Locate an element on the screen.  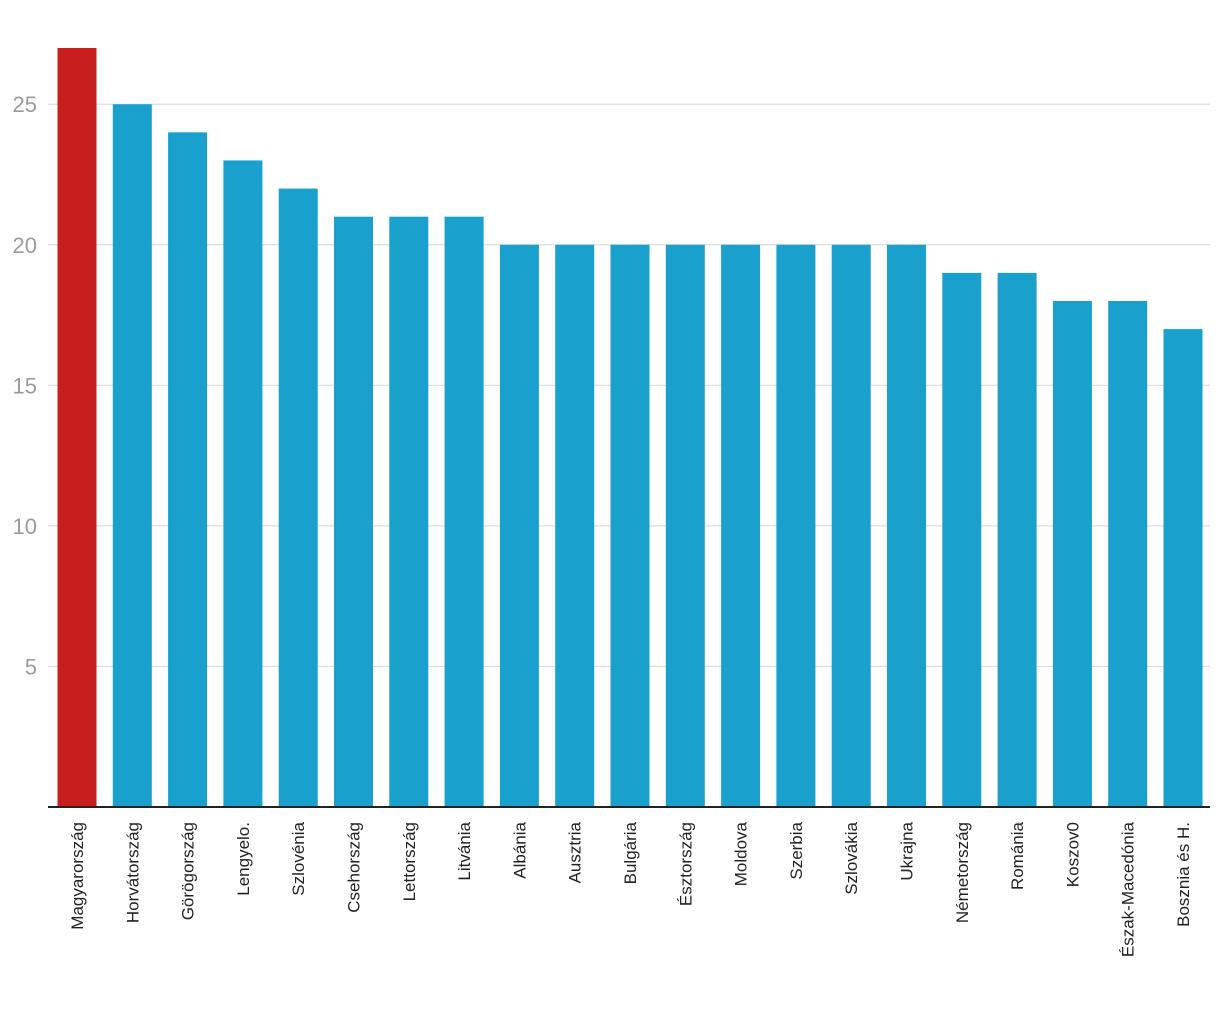
x-tick-label: Észak-Macedónia is located at coordinates (1128, 889).